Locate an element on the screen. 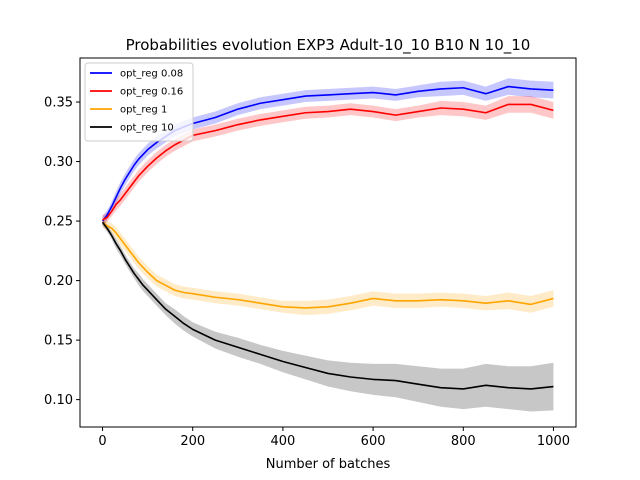  x-tick-label: 400 is located at coordinates (282, 441).